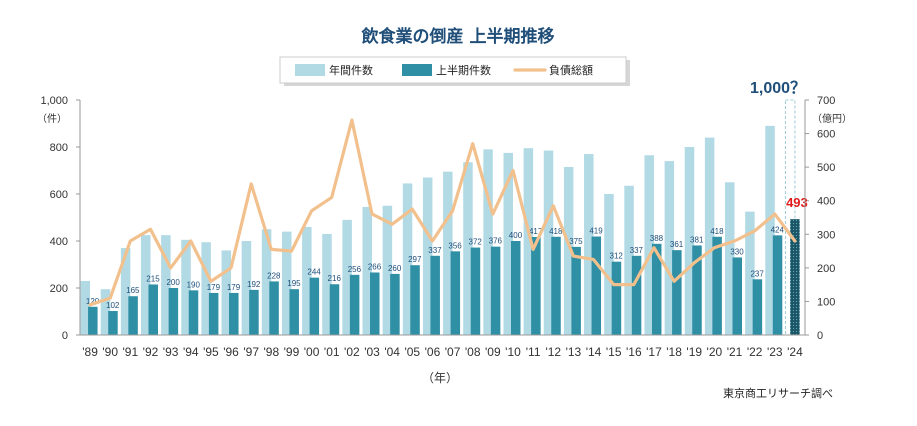 The height and width of the screenshot is (426, 917). What do you see at coordinates (617, 256) in the screenshot?
I see `half-year-value-label: 312` at bounding box center [617, 256].